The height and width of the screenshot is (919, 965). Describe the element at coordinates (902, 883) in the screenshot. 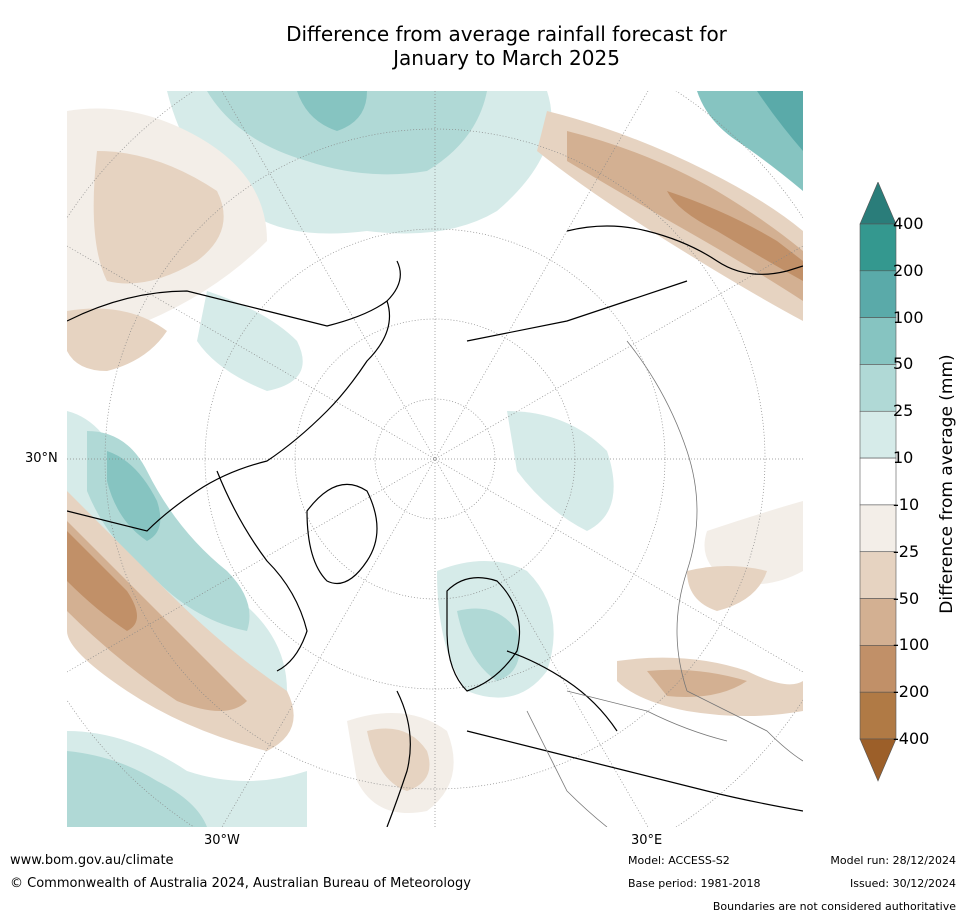

I see `footer-issued: Issued: 30/12/2024` at that location.